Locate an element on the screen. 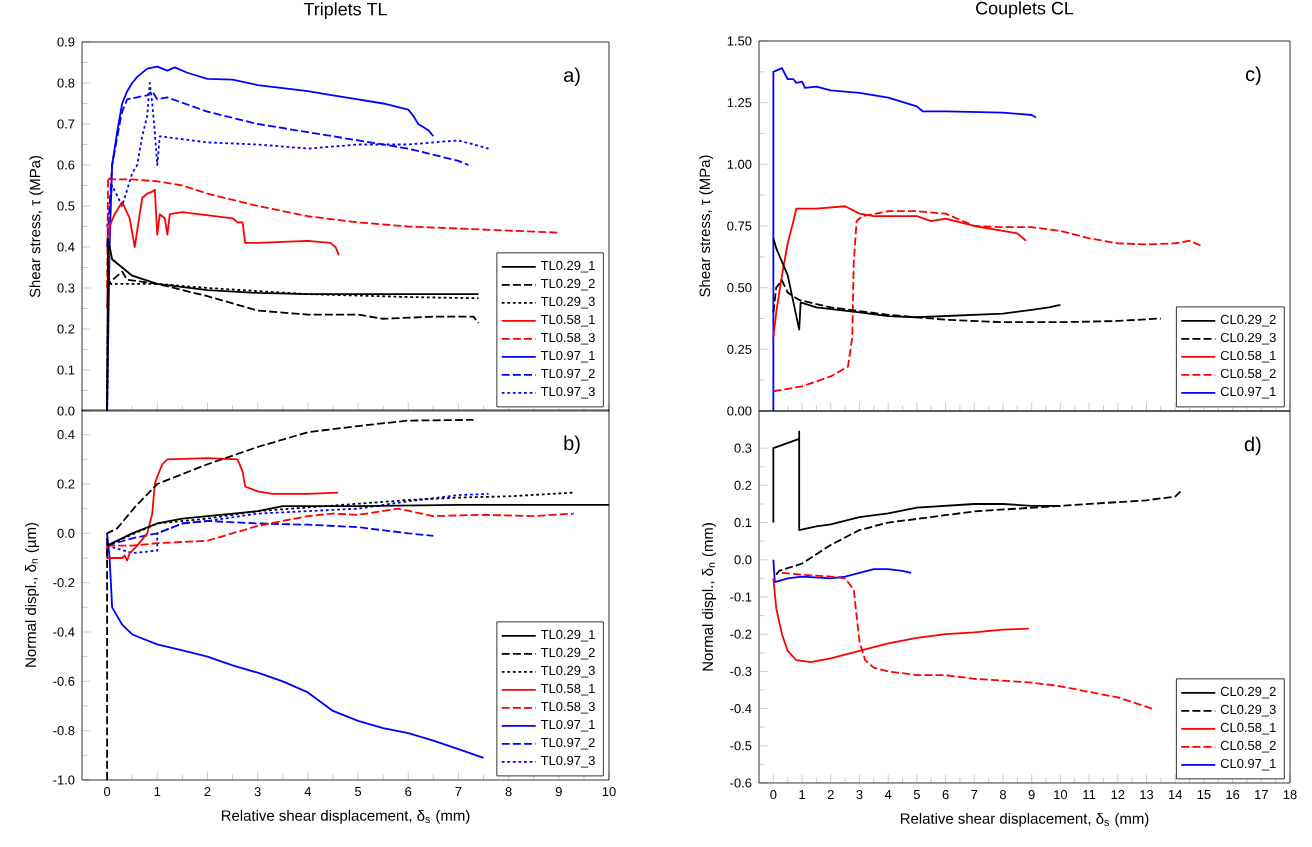 This screenshot has height=847, width=1312. x-tick-label: 13 is located at coordinates (1147, 795).